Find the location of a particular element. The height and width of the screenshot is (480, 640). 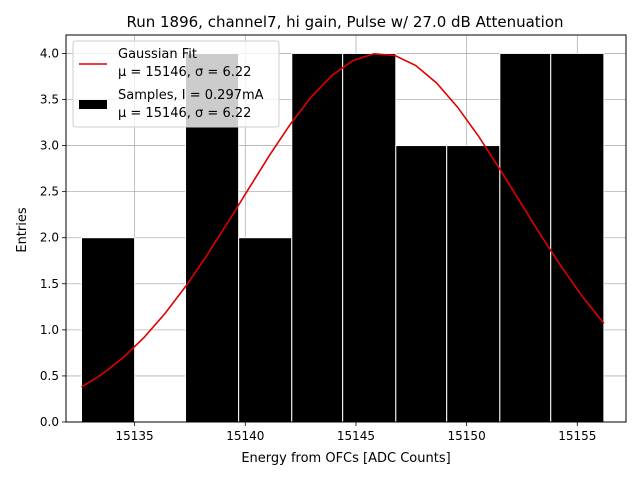

x-tick-label: 15135 is located at coordinates (135, 436).